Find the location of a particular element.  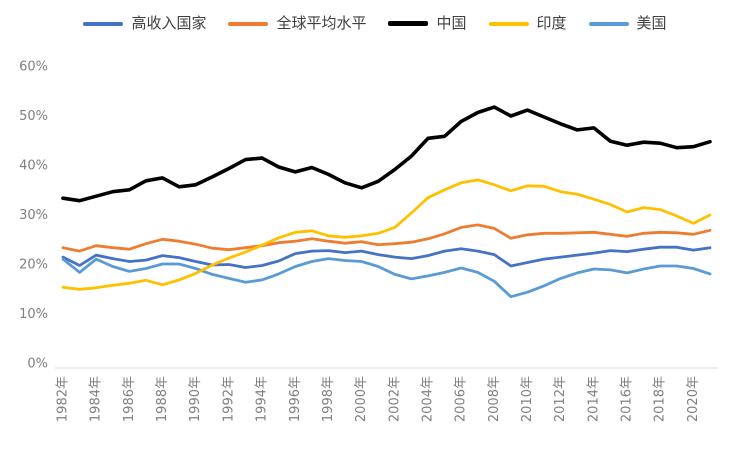

x-axis-tick-label: 2014年 is located at coordinates (593, 399).